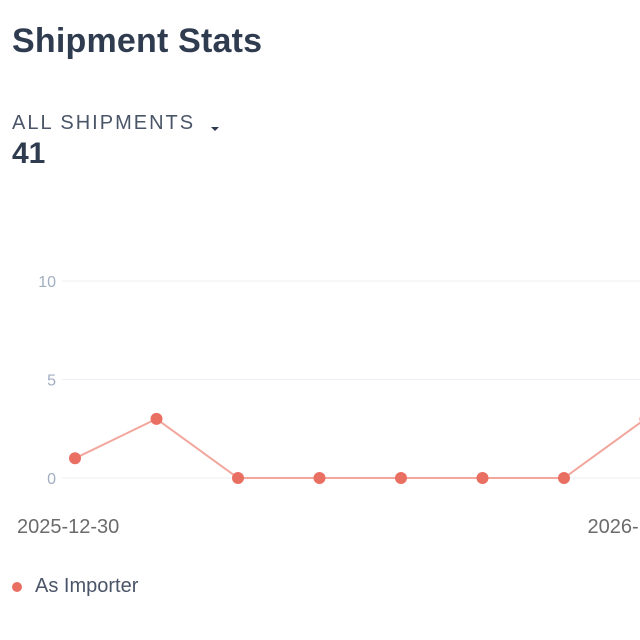  What do you see at coordinates (87, 586) in the screenshot?
I see `legend-label: As Importer` at bounding box center [87, 586].